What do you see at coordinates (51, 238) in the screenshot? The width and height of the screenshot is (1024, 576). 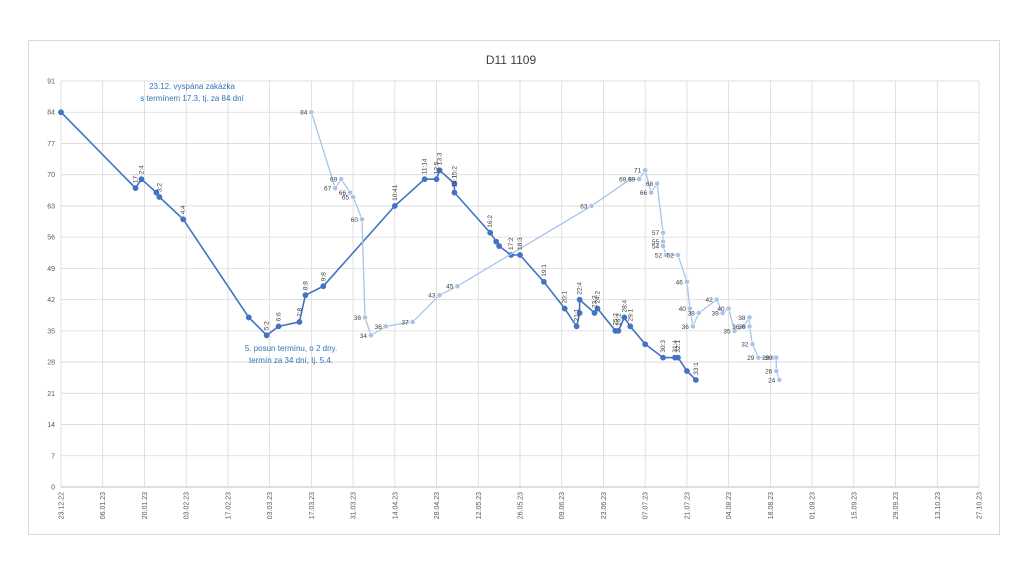 I see `y-tick-label: 56` at bounding box center [51, 238].